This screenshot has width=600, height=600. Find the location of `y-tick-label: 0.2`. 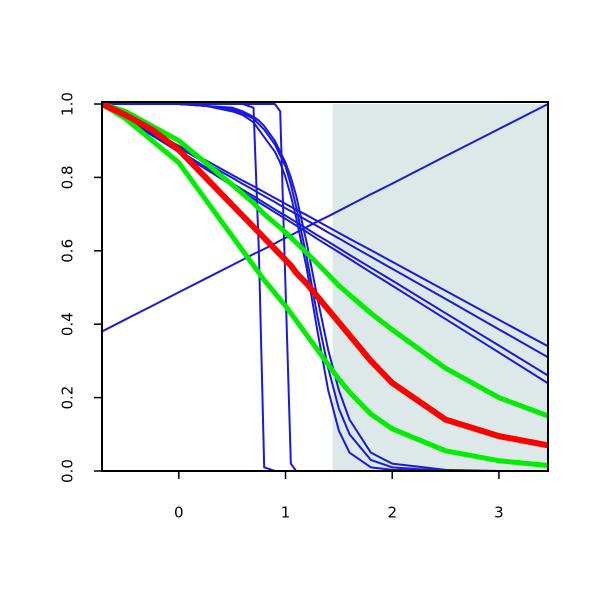

y-tick-label: 0.2 is located at coordinates (68, 398).